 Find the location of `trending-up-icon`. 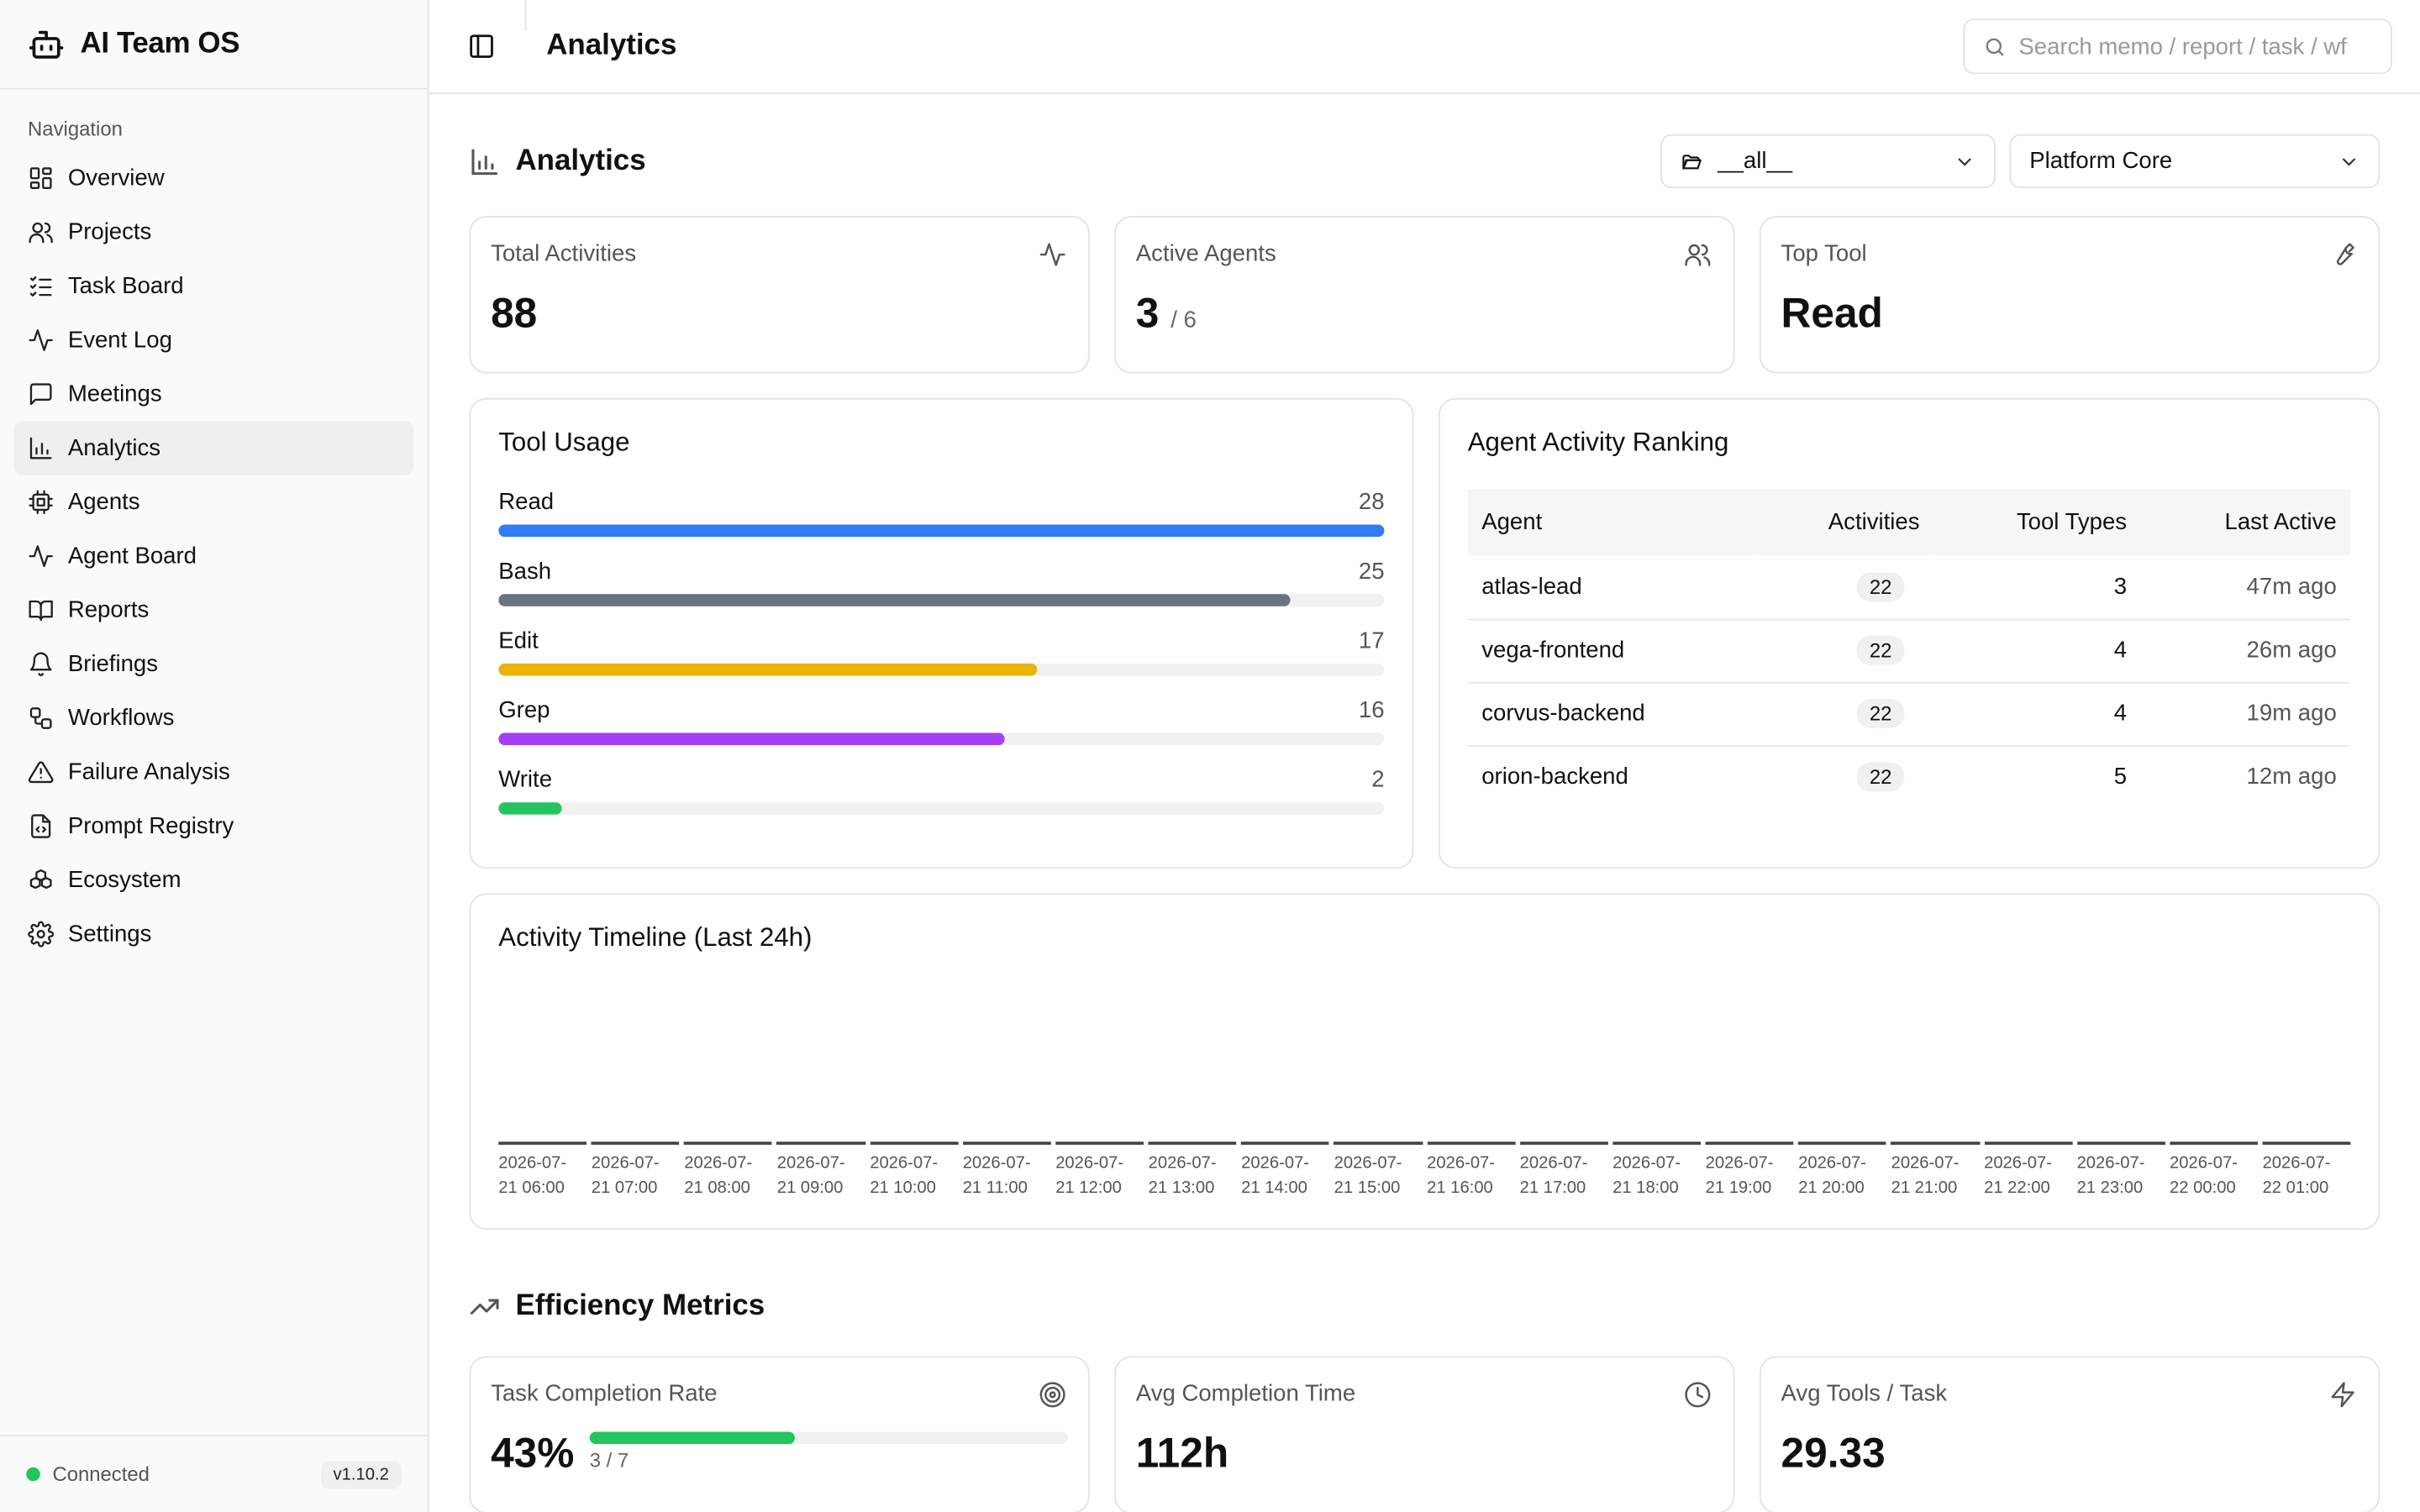

trending-up-icon is located at coordinates (484, 1307).